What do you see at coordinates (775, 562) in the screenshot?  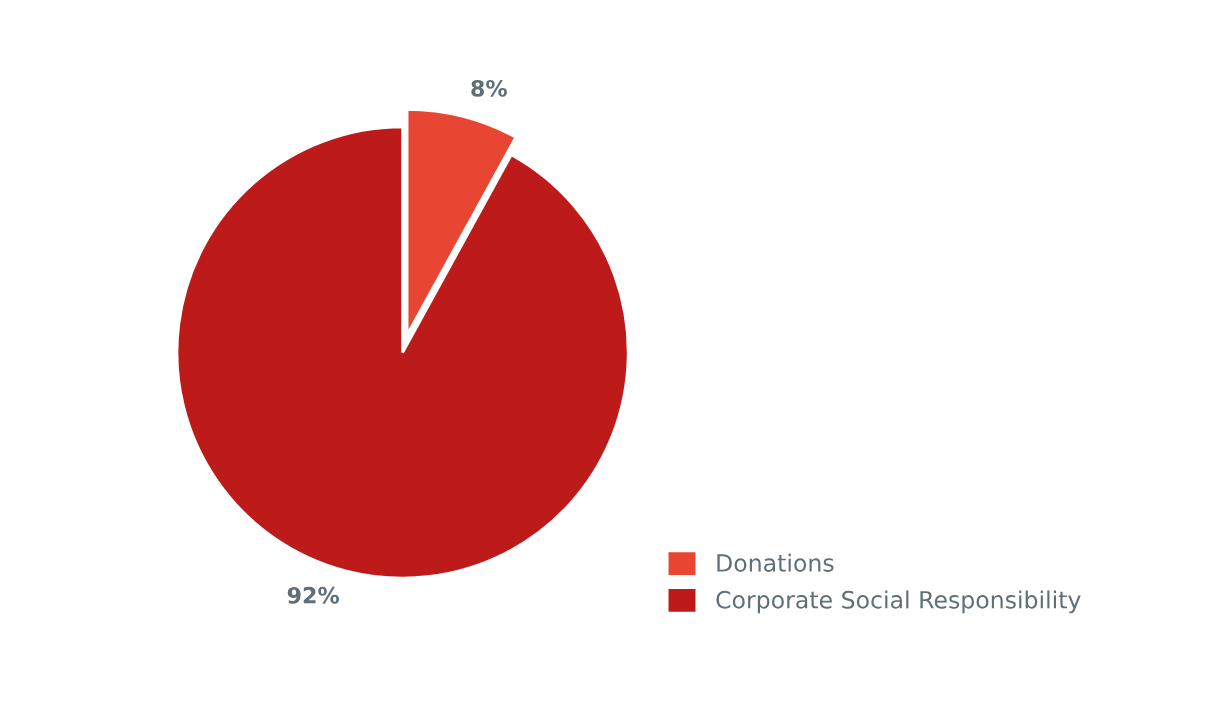 I see `legend-label: Donations` at bounding box center [775, 562].